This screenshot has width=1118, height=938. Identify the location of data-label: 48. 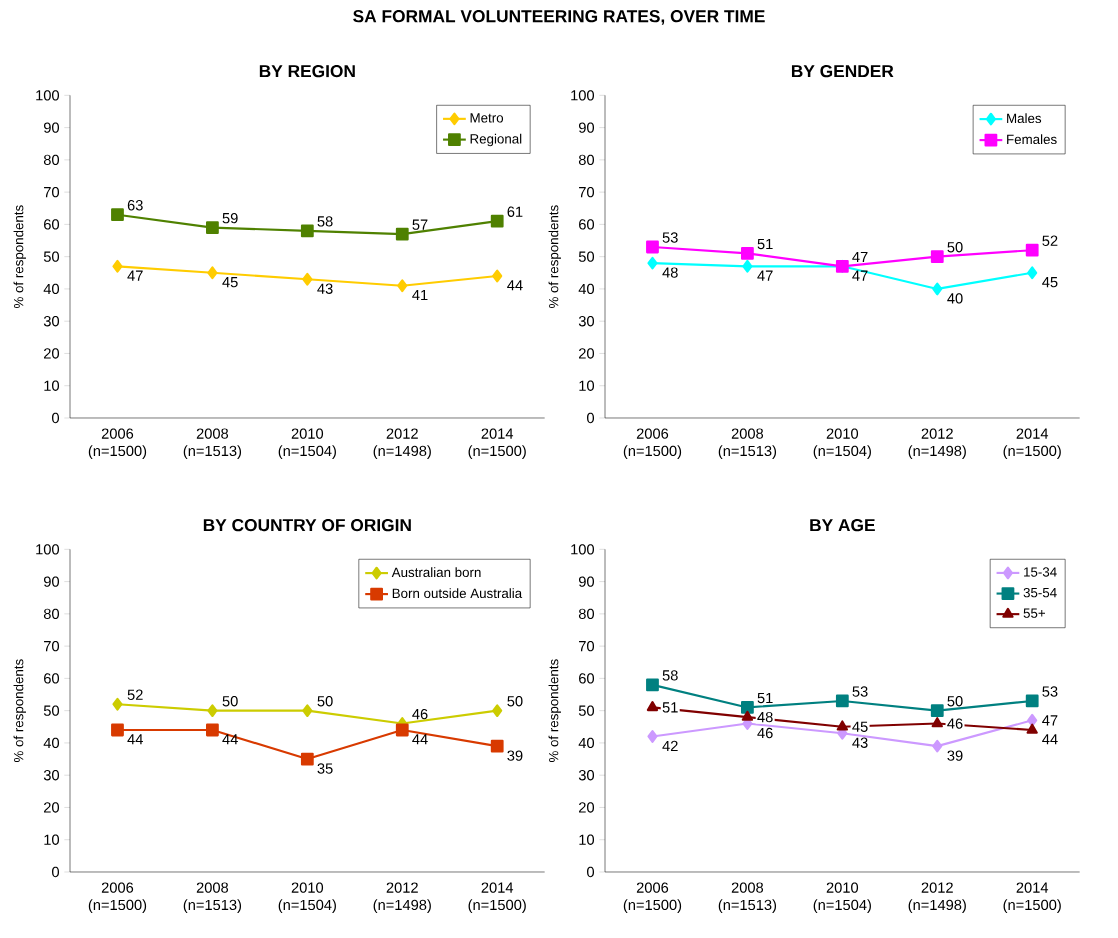
(765, 717).